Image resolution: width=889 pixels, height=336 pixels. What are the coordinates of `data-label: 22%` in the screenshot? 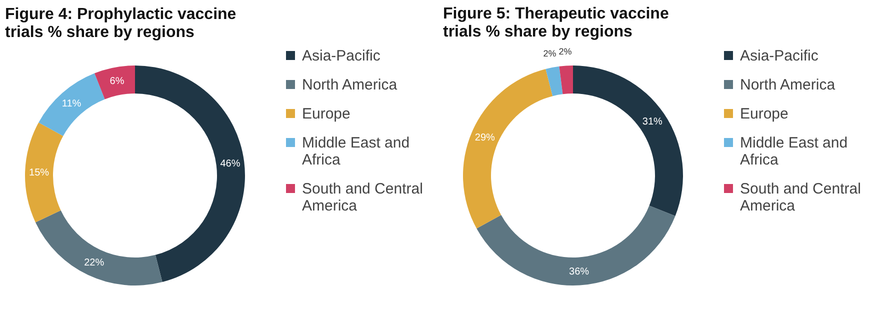 It's located at (94, 262).